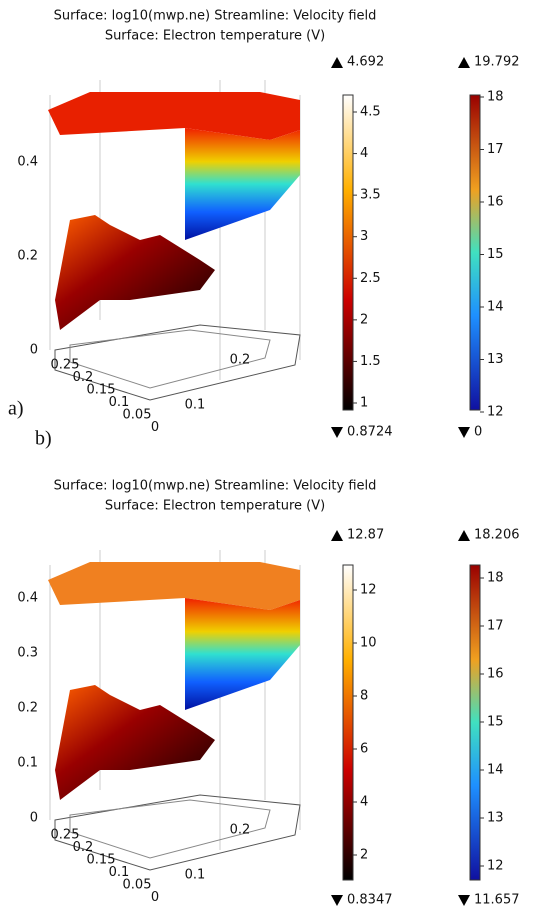 This screenshot has height=915, width=539. Describe the element at coordinates (364, 236) in the screenshot. I see `colorbar-tick-label: 3` at that location.